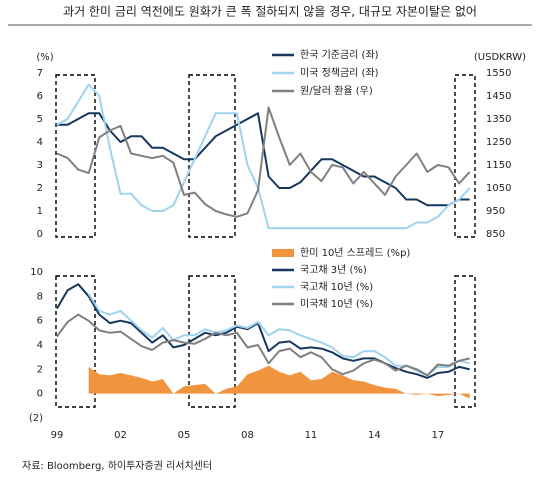 This screenshot has width=540, height=482. I want to click on y2-tick-label: 1250, so click(498, 142).